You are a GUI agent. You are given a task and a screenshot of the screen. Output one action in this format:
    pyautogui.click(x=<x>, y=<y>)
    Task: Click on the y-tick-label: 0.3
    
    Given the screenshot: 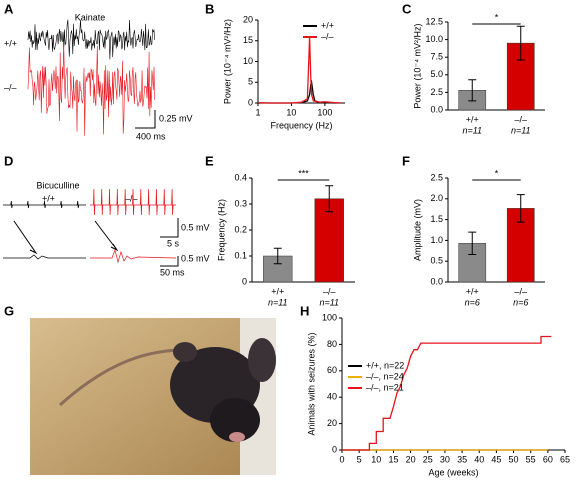 What is the action you would take?
    pyautogui.click(x=240, y=203)
    